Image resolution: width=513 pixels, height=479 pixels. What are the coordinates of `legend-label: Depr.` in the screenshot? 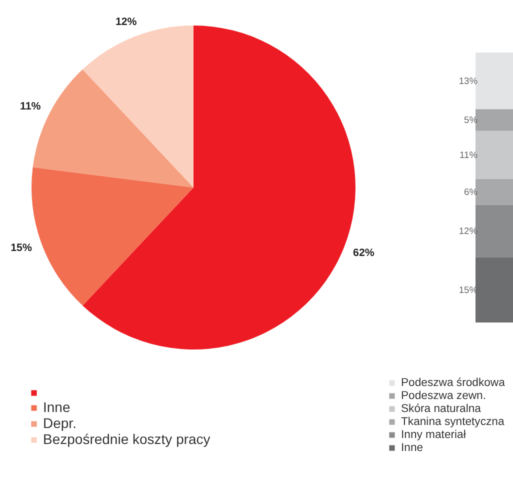 It's located at (59, 423).